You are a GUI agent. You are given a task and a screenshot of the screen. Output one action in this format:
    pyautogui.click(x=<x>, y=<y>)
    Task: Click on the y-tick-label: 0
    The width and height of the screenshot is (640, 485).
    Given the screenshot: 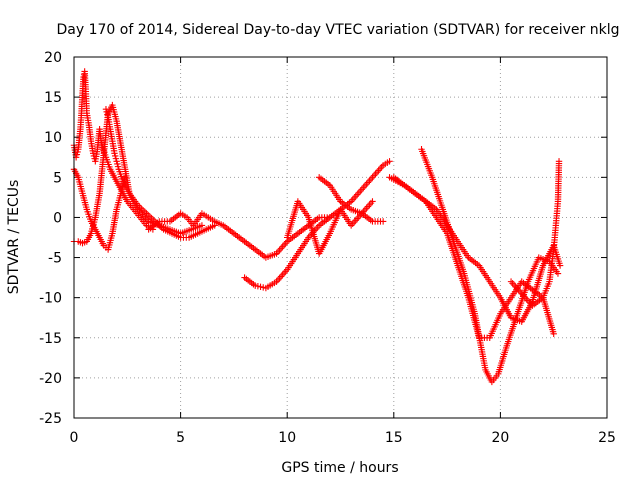 What is the action you would take?
    pyautogui.click(x=57, y=218)
    